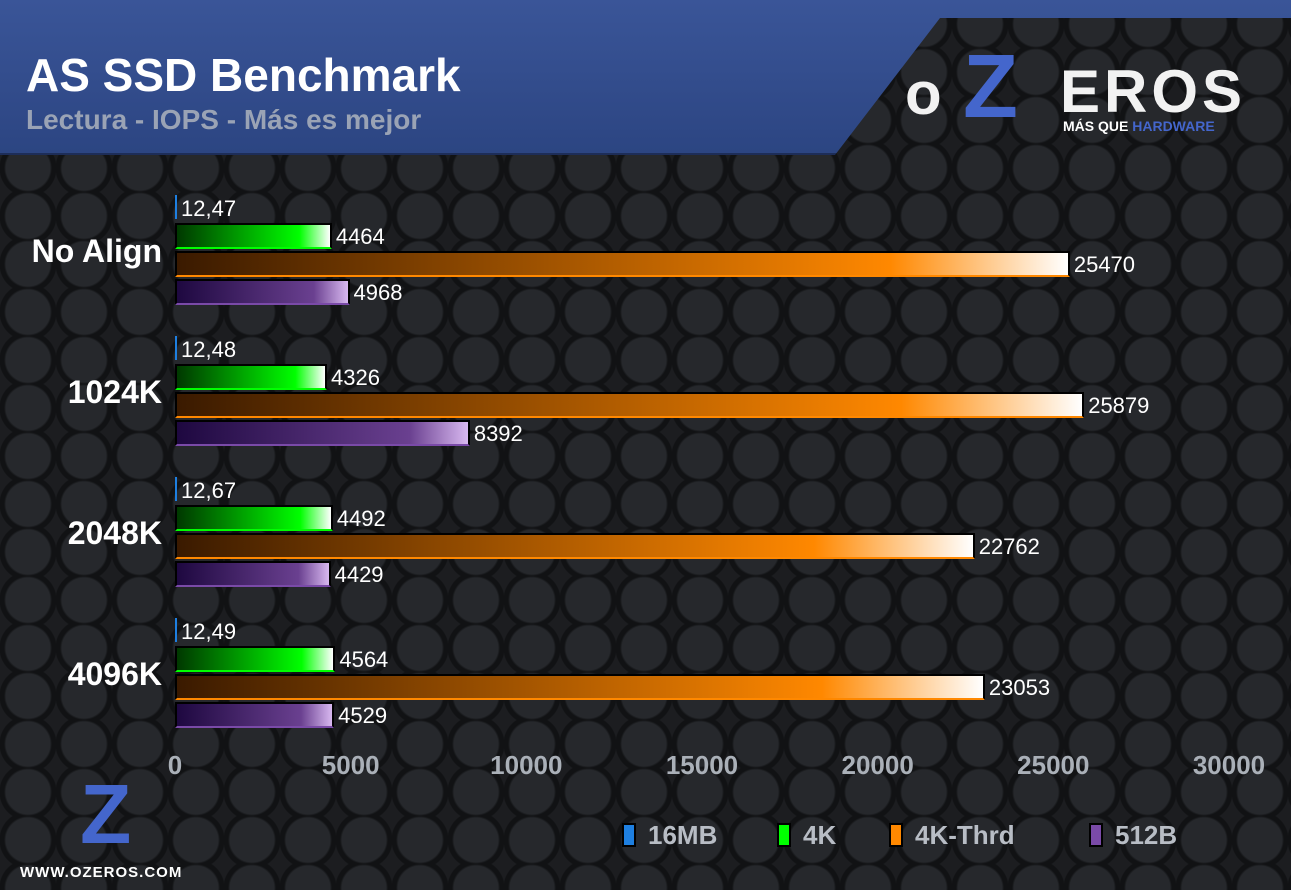 This screenshot has width=1291, height=890. I want to click on legend-label: 16MB, so click(683, 835).